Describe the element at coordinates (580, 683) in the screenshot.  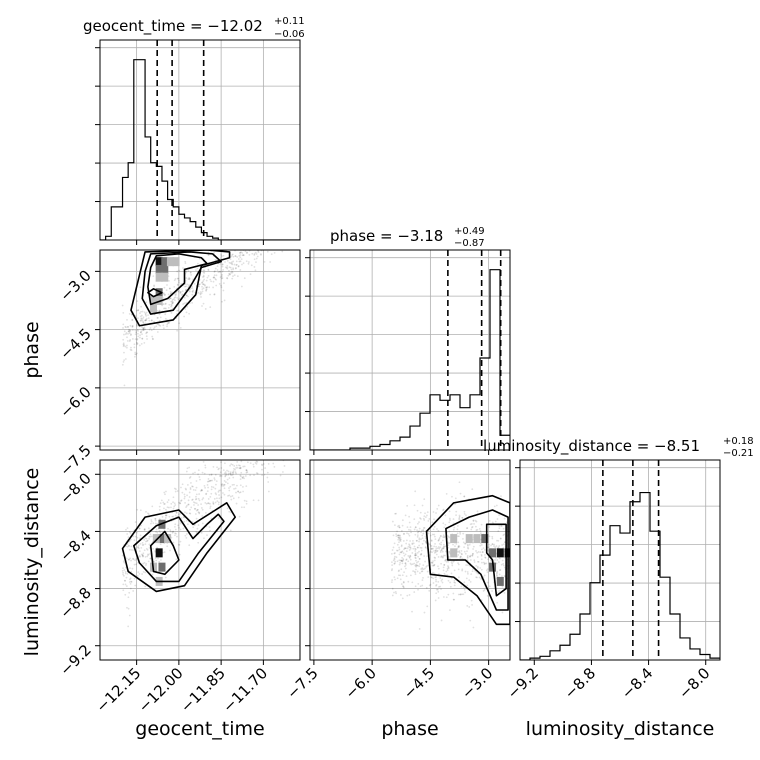
I see `hist-luminosity-distance-xtick-label-1: −8.8` at that location.